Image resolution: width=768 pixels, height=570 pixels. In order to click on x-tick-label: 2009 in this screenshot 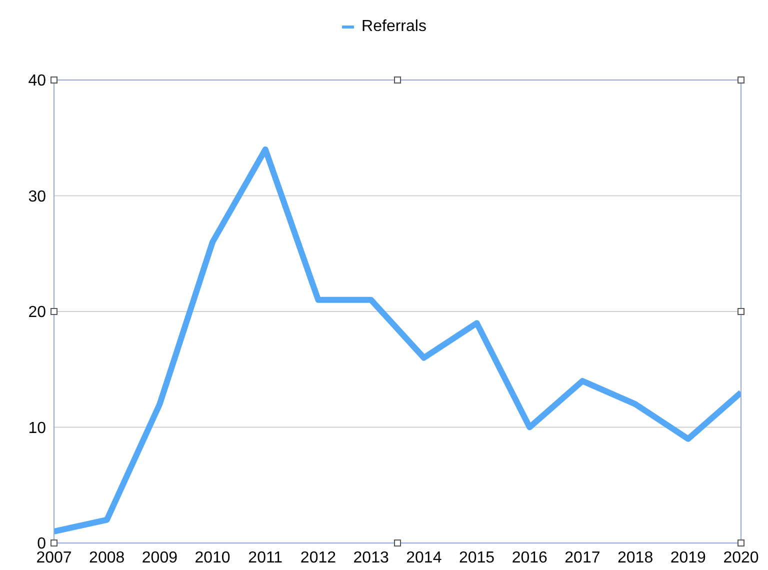, I will do `click(160, 557)`.